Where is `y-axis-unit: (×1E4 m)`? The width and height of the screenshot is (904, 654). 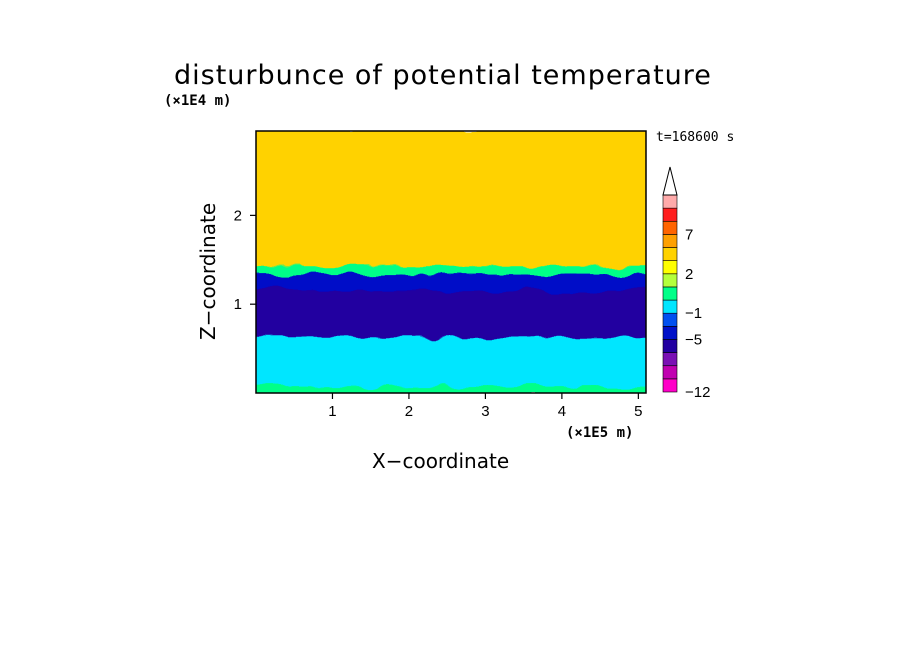
y-axis-unit: (×1E4 m) is located at coordinates (198, 101).